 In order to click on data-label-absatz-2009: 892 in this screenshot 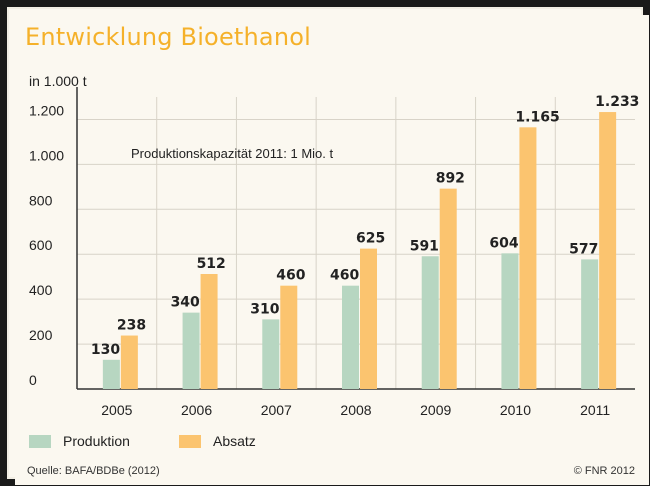, I will do `click(450, 179)`.